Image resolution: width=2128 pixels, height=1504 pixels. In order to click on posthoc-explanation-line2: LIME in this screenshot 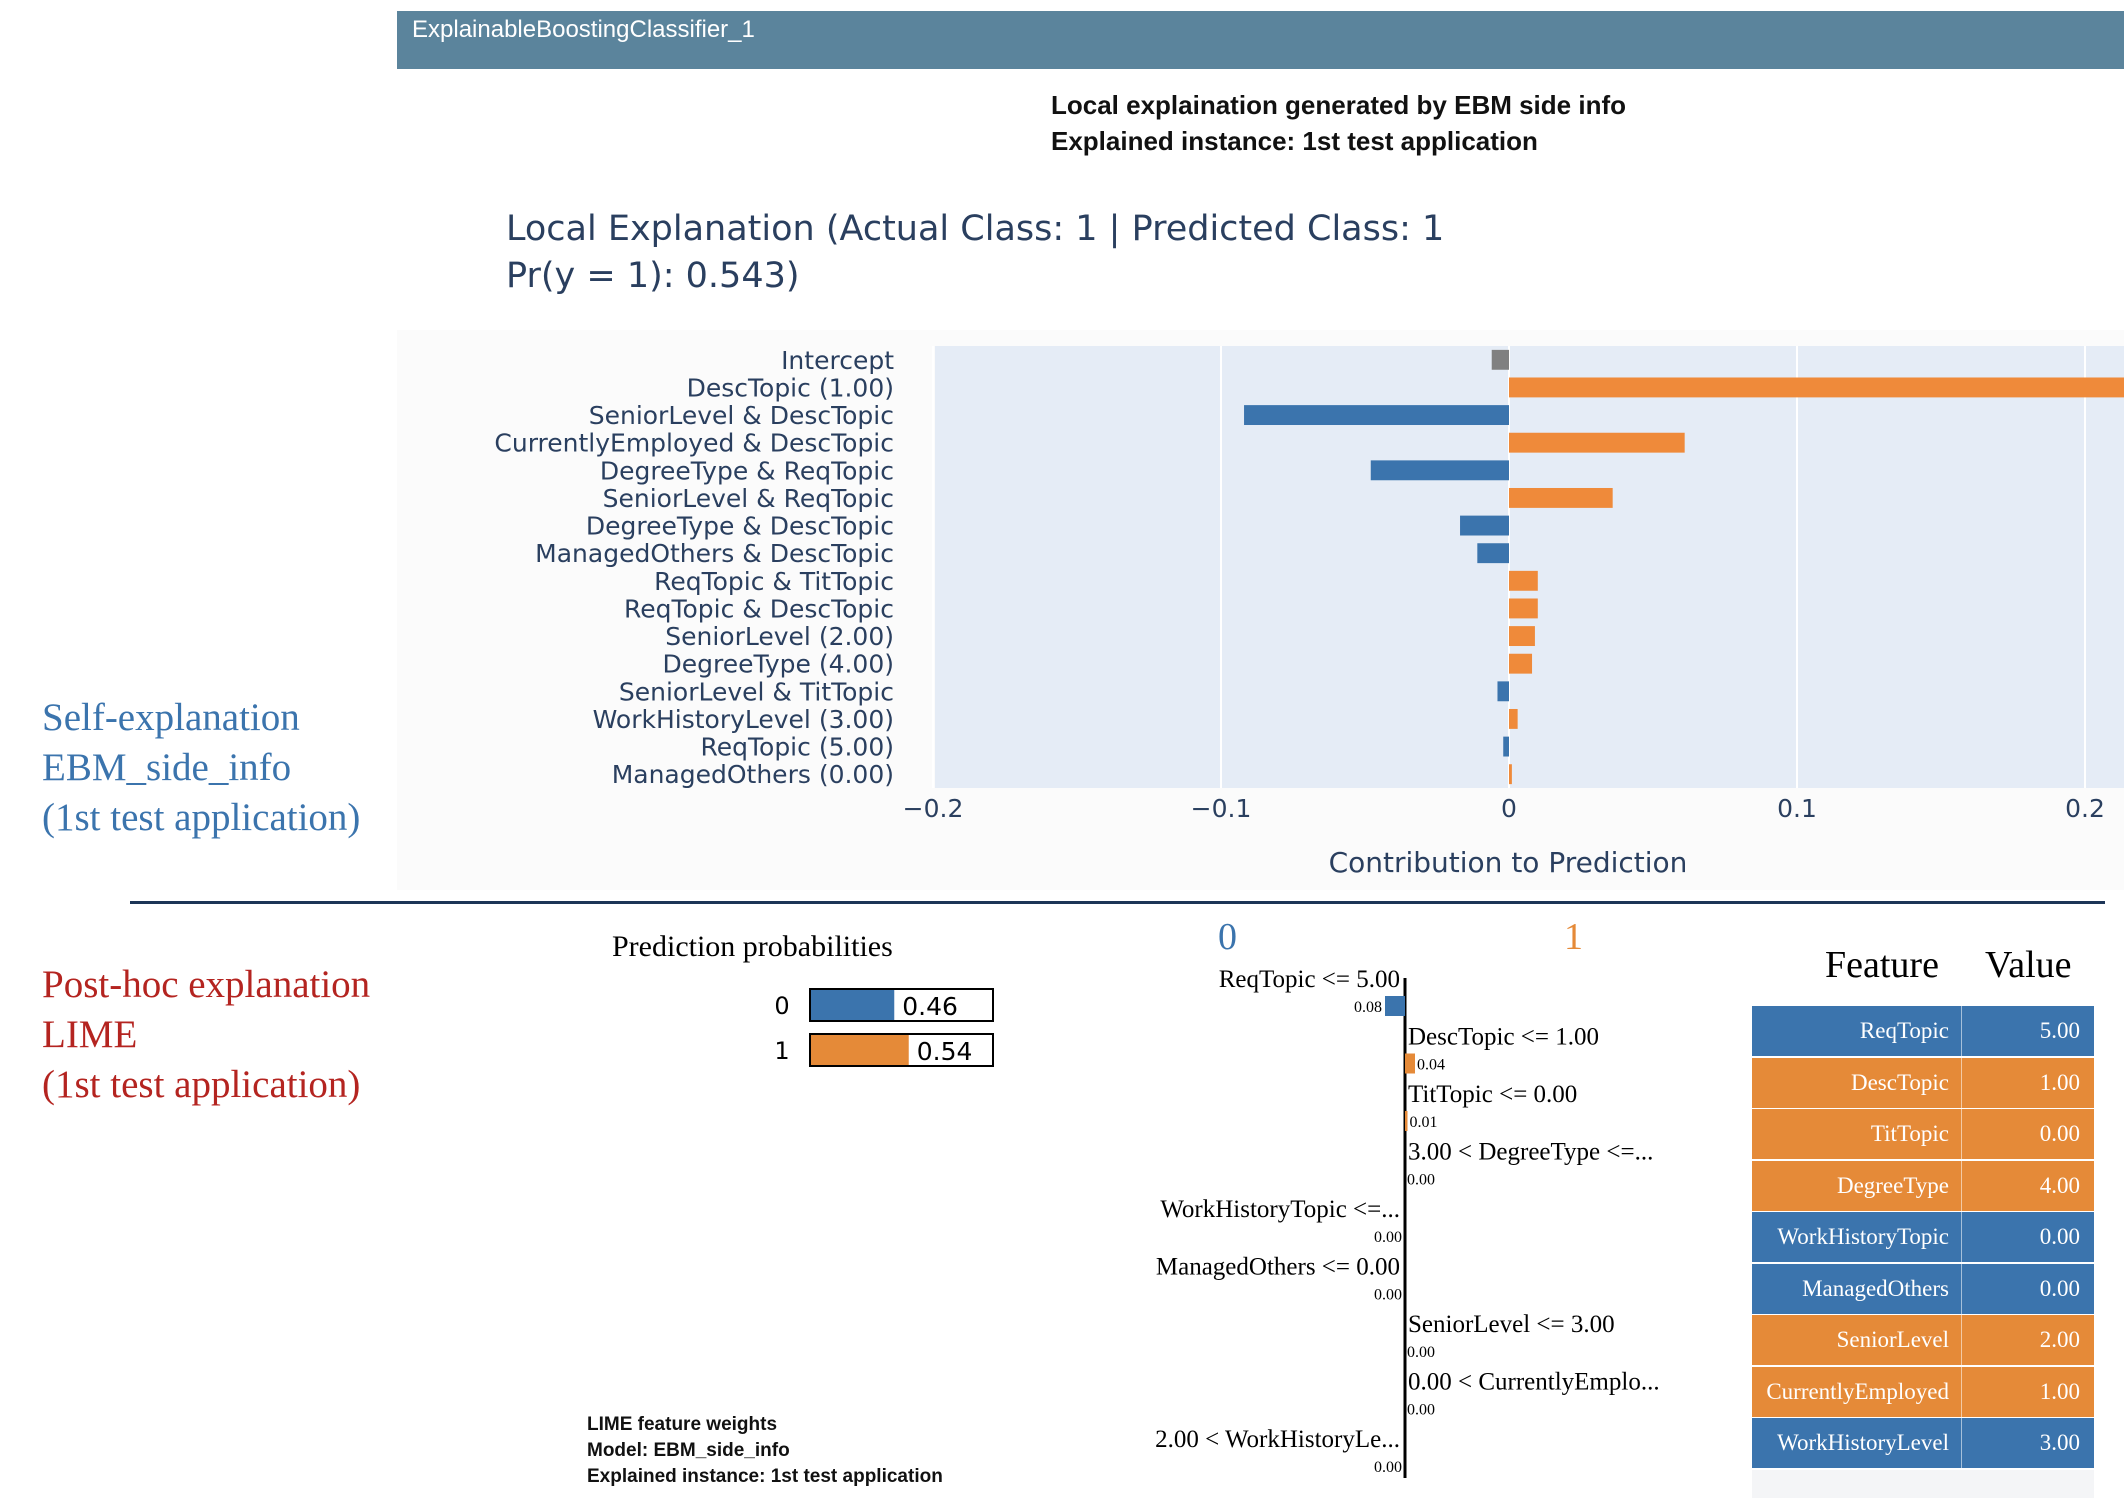, I will do `click(90, 1034)`.